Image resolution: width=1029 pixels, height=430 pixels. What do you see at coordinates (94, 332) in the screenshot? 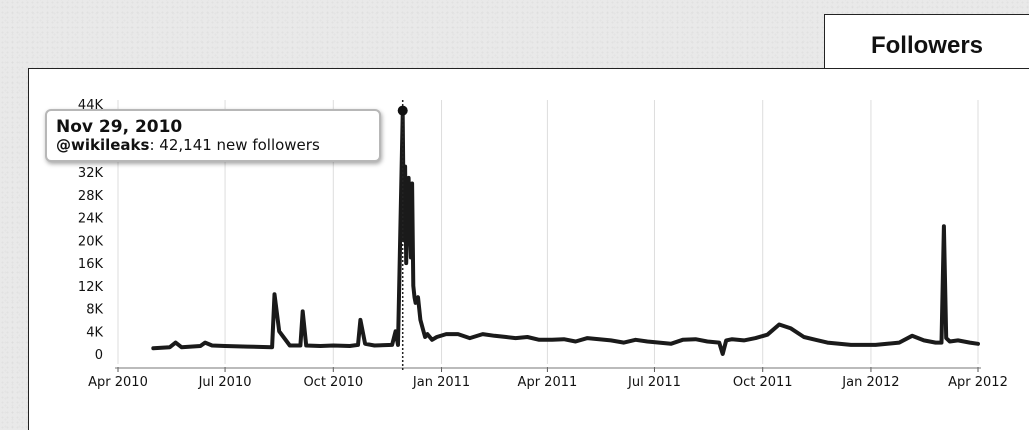
I see `y-tick-label: 4K` at bounding box center [94, 332].